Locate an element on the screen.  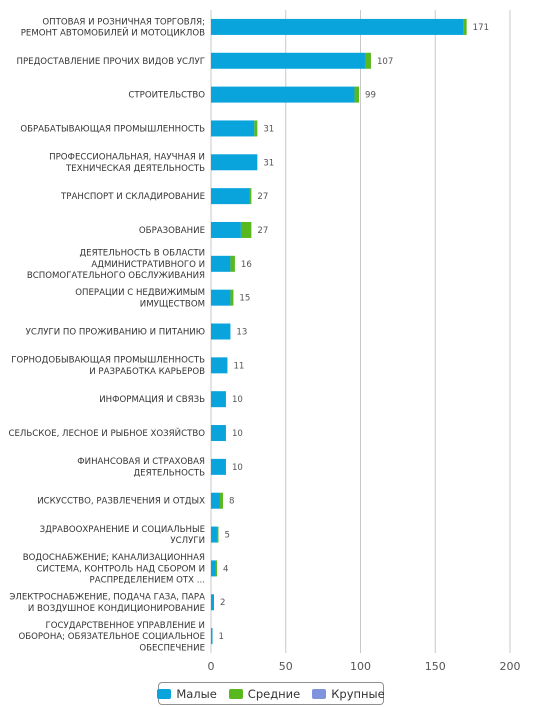
legend-label: Крупные is located at coordinates (358, 693).